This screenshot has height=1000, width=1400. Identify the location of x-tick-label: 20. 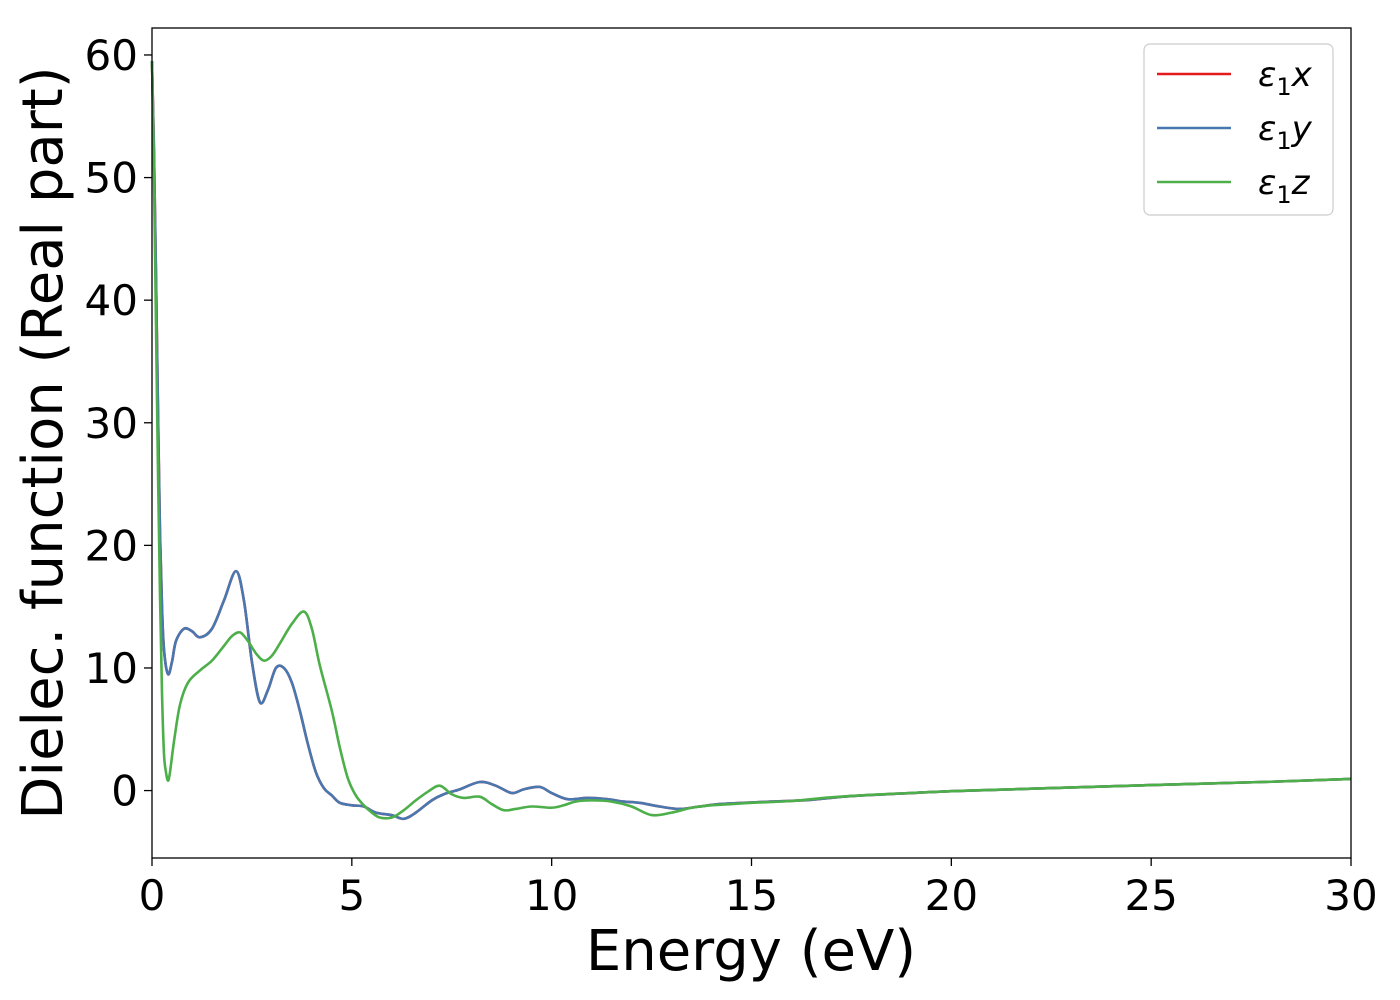
(951, 895).